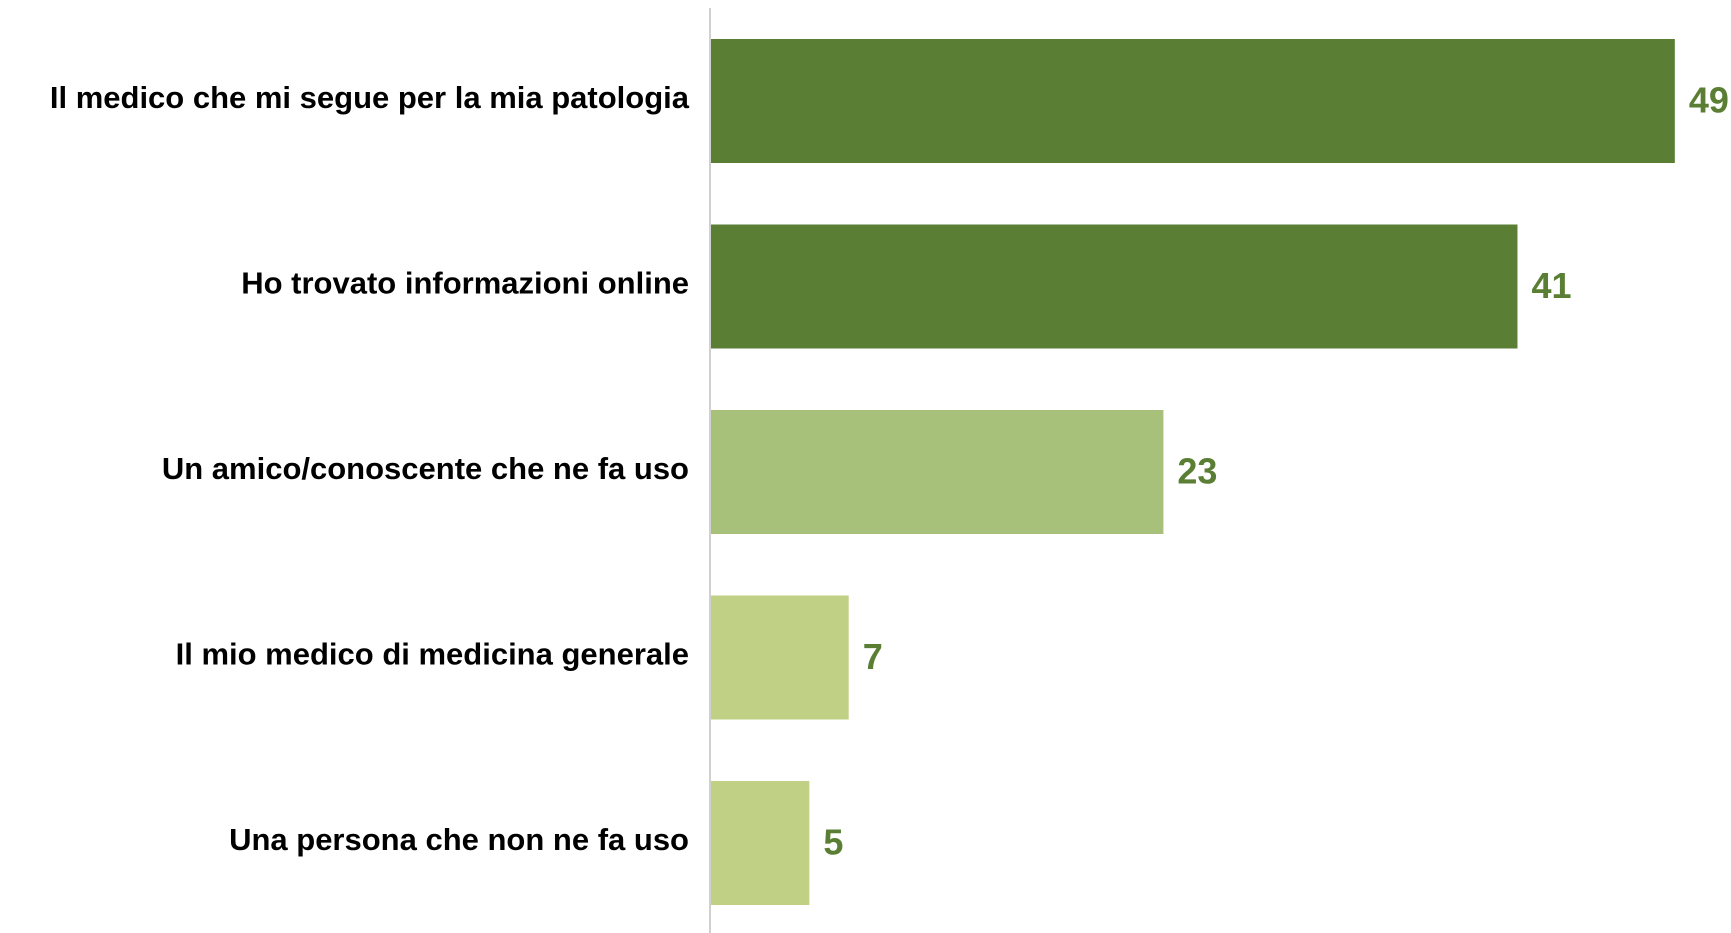 The width and height of the screenshot is (1731, 933). What do you see at coordinates (432, 654) in the screenshot?
I see `category-label: Il mio medico di medicina generale` at bounding box center [432, 654].